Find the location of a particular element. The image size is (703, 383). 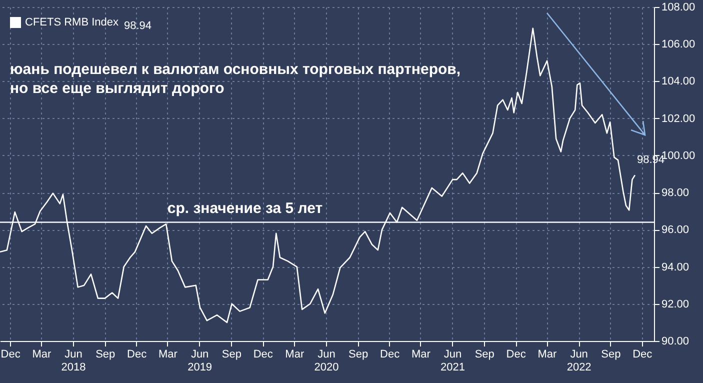

legend-label: CFETS RMB Index is located at coordinates (72, 22).